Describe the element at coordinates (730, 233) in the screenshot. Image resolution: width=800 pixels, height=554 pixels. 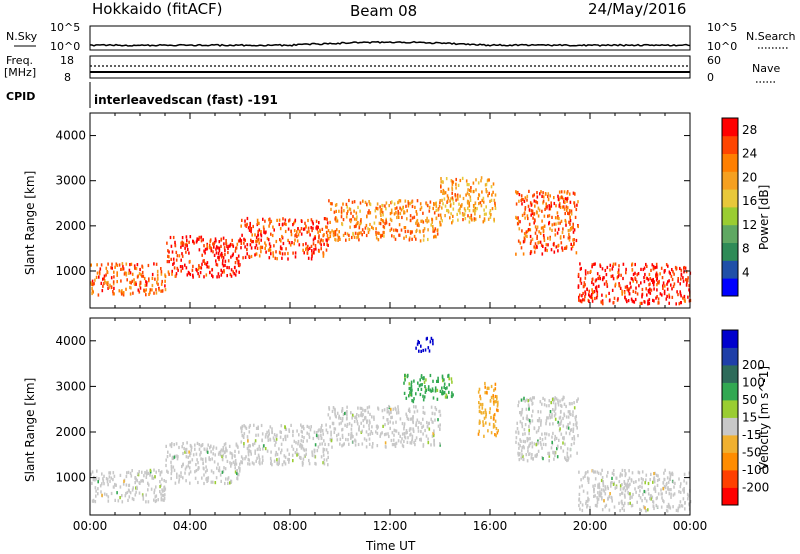
I see `power-colorbar-swatch` at that location.